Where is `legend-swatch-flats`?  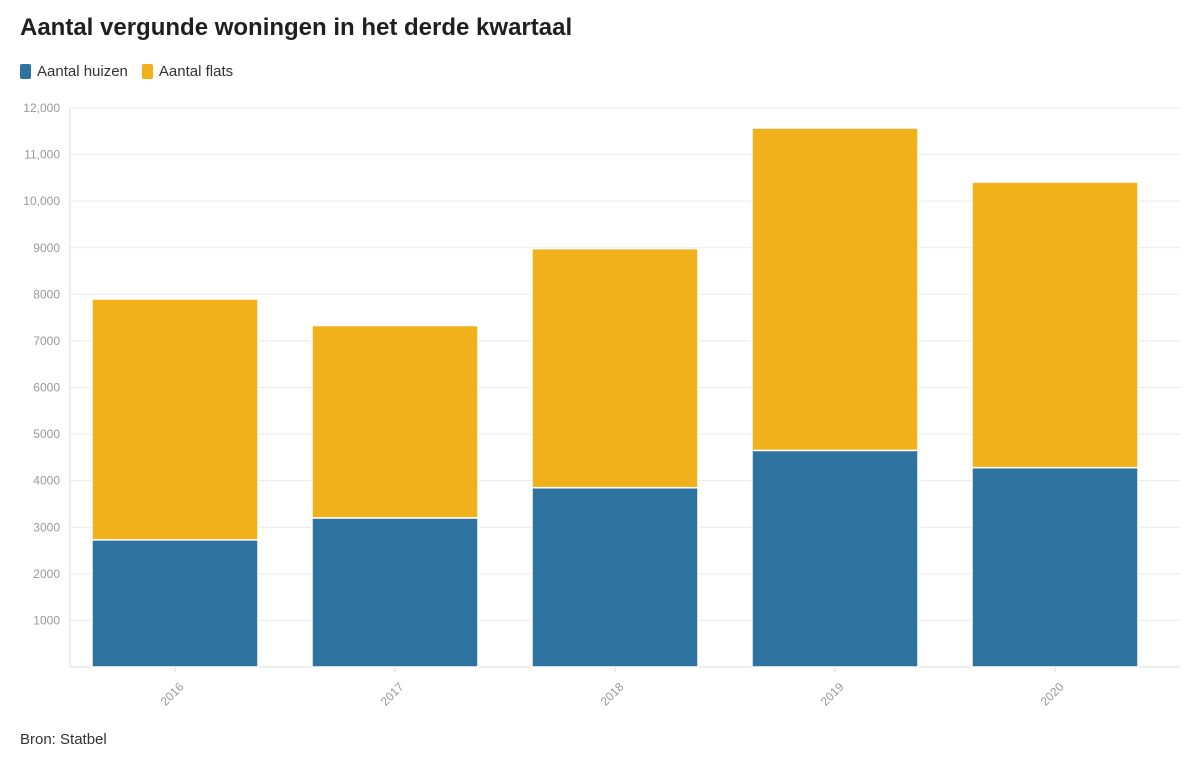 legend-swatch-flats is located at coordinates (147, 71).